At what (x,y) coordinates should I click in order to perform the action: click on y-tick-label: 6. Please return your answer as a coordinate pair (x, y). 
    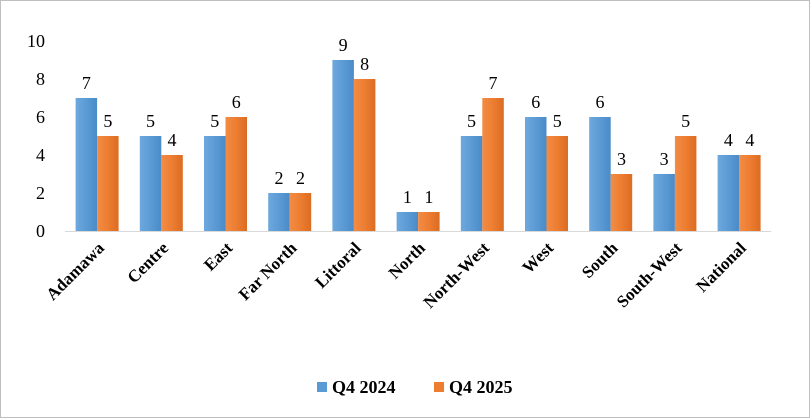
    Looking at the image, I should click on (40, 117).